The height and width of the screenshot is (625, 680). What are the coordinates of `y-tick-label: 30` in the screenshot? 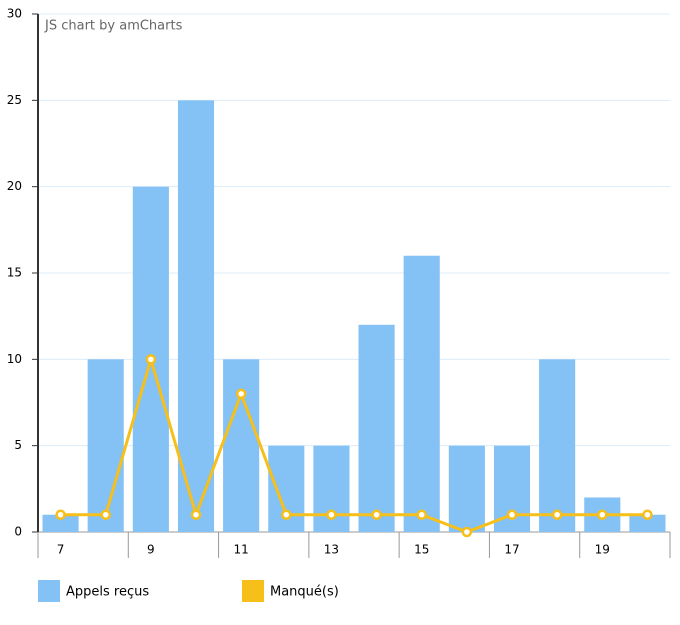 It's located at (14, 14).